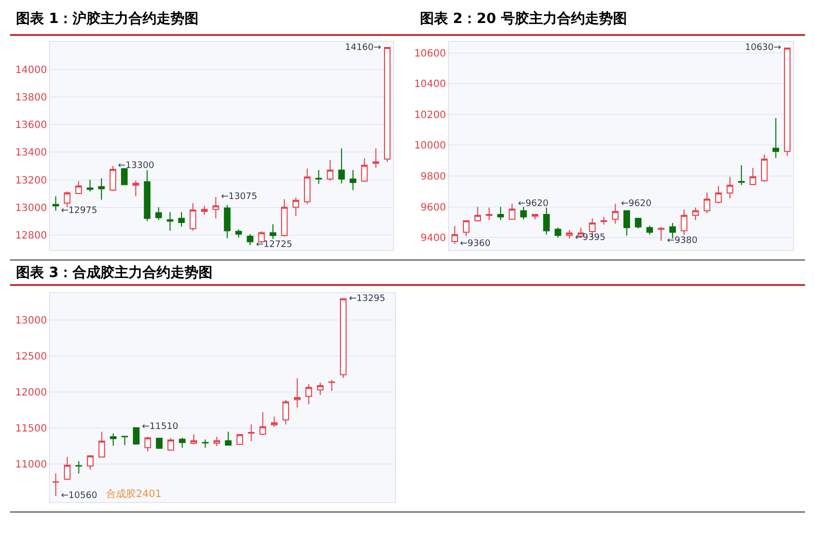 Image resolution: width=814 pixels, height=543 pixels. Describe the element at coordinates (114, 272) in the screenshot. I see `chart-title: 图表 3：合成胶主力合约走势图` at that location.